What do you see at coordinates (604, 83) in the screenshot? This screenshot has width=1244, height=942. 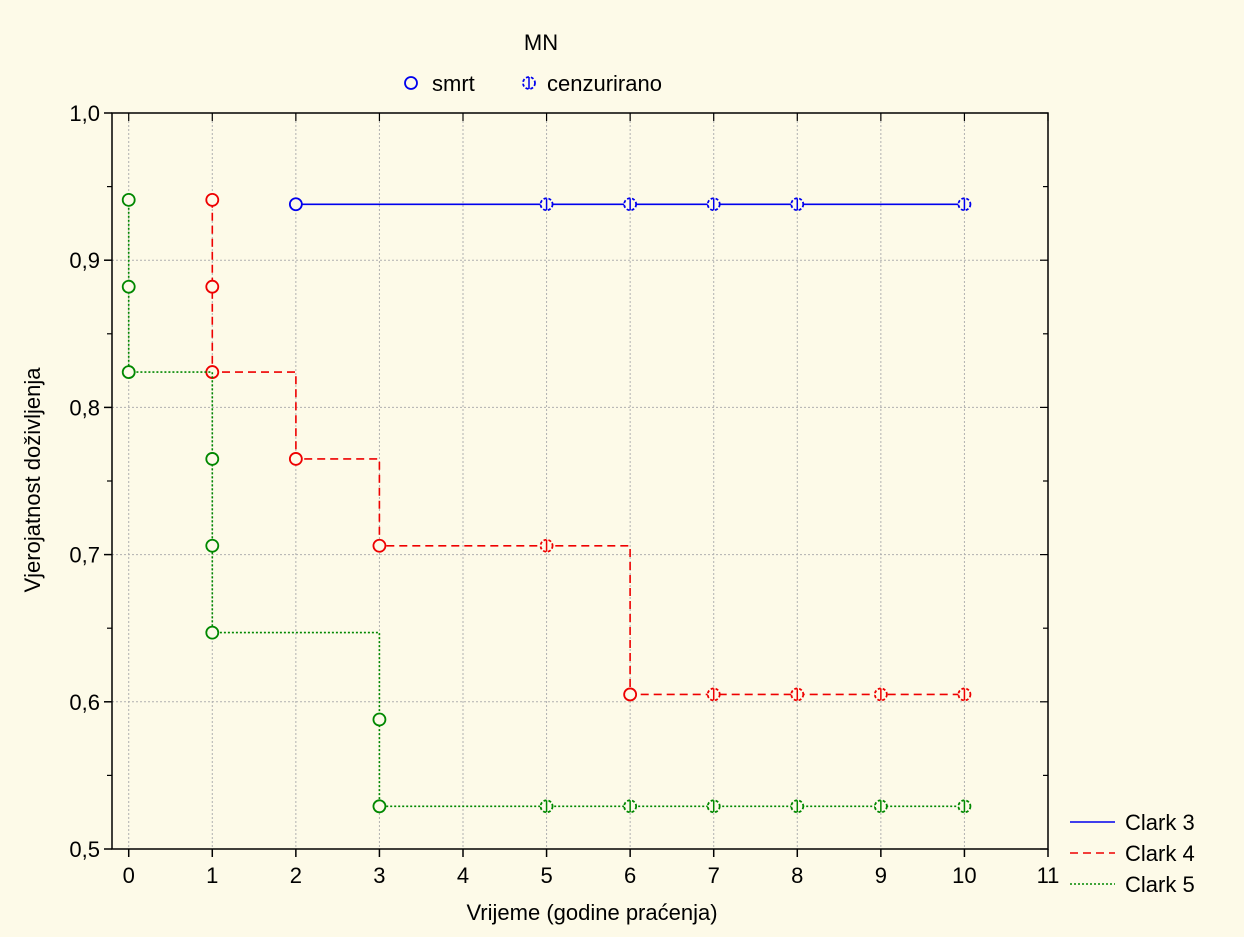 I see `legend-censored-label: cenzurirano` at bounding box center [604, 83].